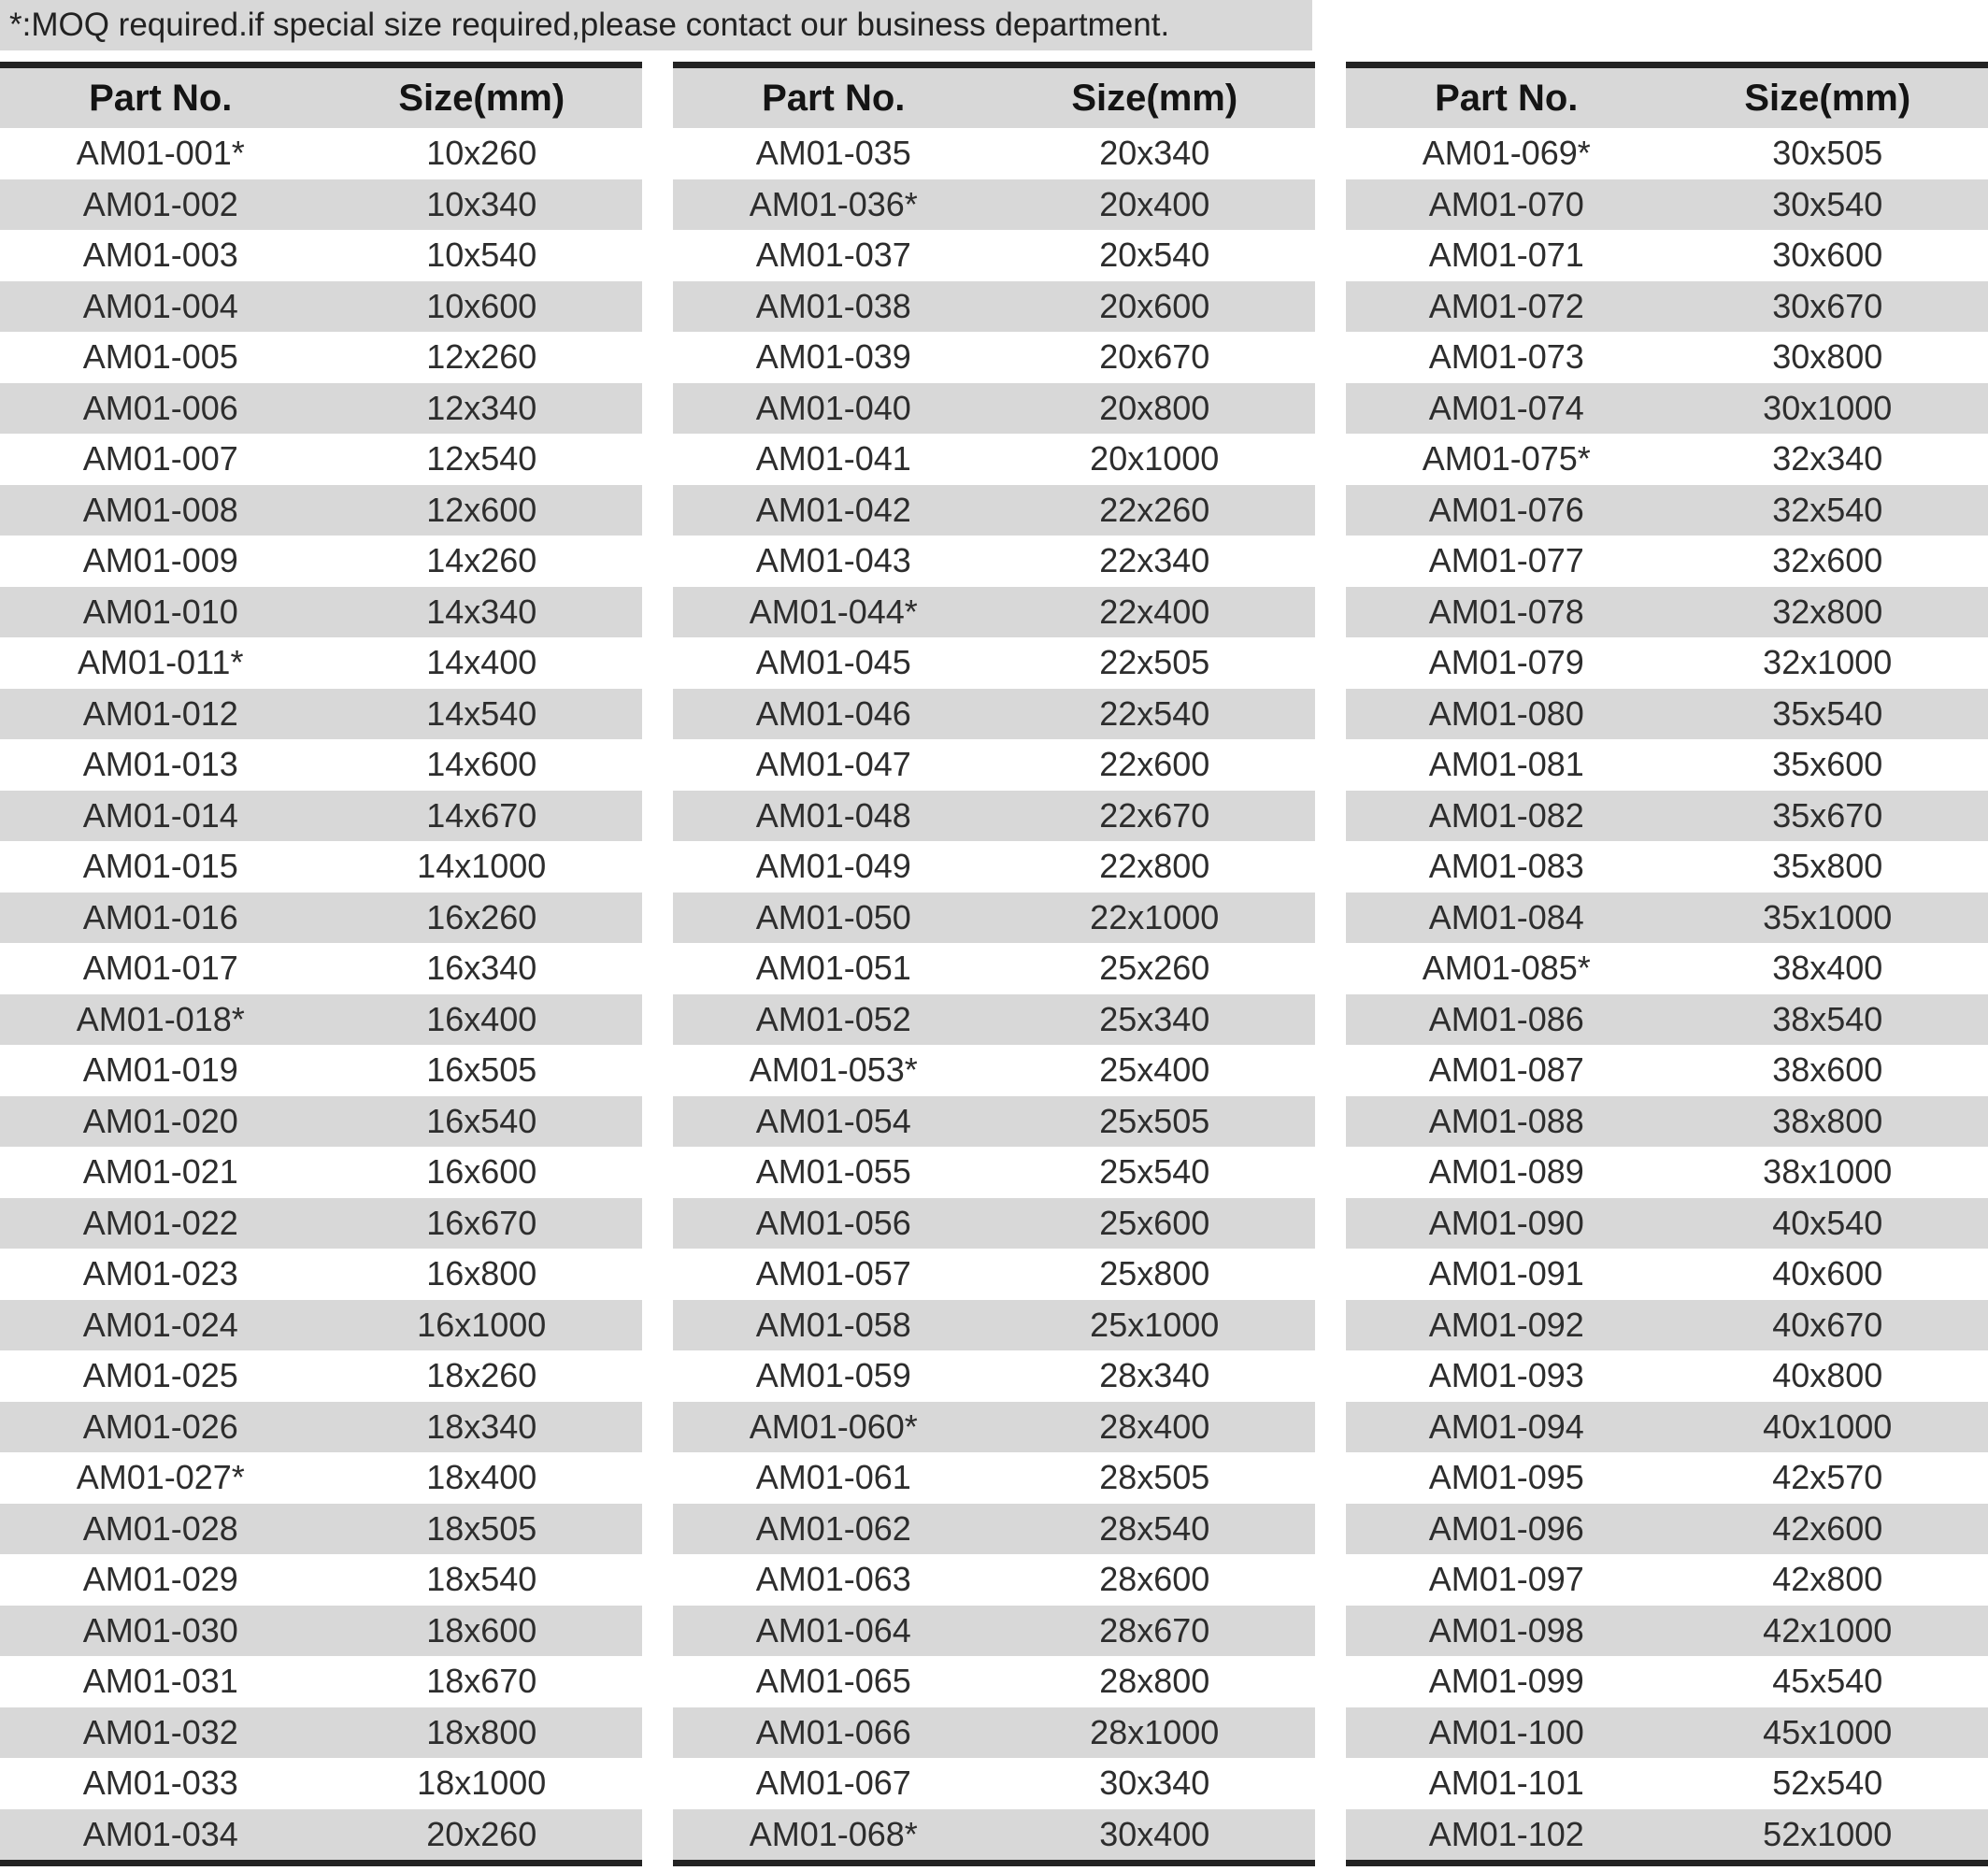  Describe the element at coordinates (1506, 1376) in the screenshot. I see `part-no-cell: AM01-093` at that location.